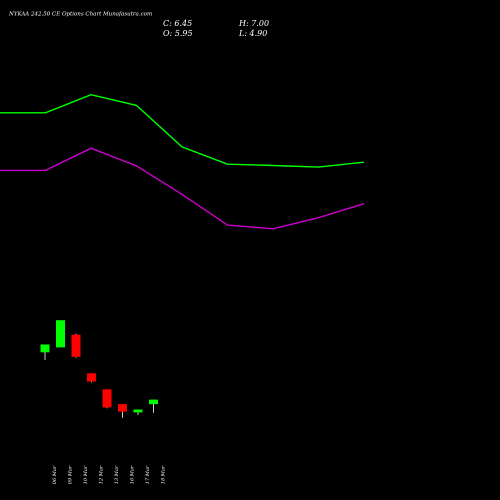 The height and width of the screenshot is (500, 500). What do you see at coordinates (55, 474) in the screenshot?
I see `x-tick-label: 06 Mar` at bounding box center [55, 474].